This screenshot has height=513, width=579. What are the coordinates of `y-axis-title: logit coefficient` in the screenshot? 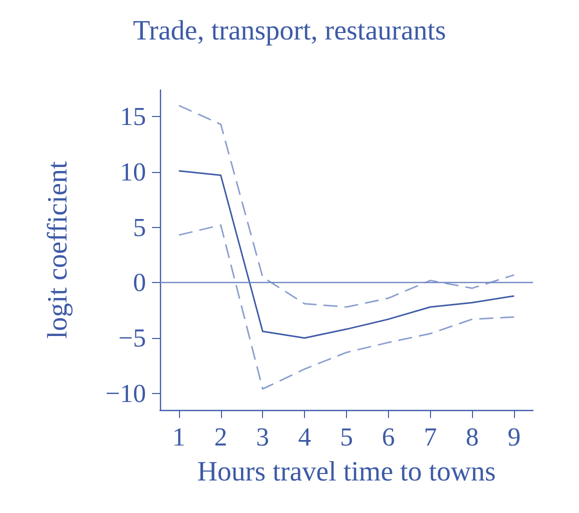 It's located at (58, 250).